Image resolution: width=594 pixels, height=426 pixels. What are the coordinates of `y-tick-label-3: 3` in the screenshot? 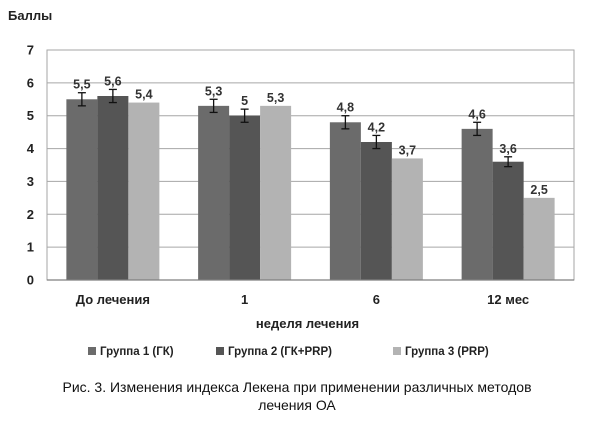 It's located at (30, 181).